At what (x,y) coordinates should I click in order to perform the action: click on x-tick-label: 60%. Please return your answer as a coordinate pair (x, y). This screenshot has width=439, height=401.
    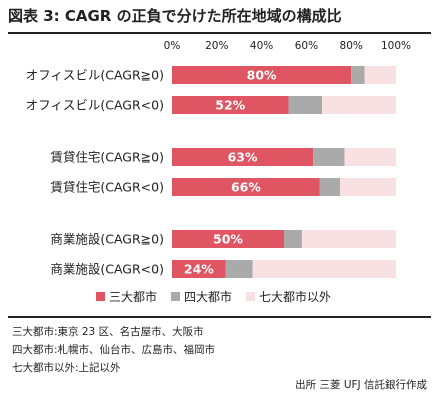
    Looking at the image, I should click on (306, 46).